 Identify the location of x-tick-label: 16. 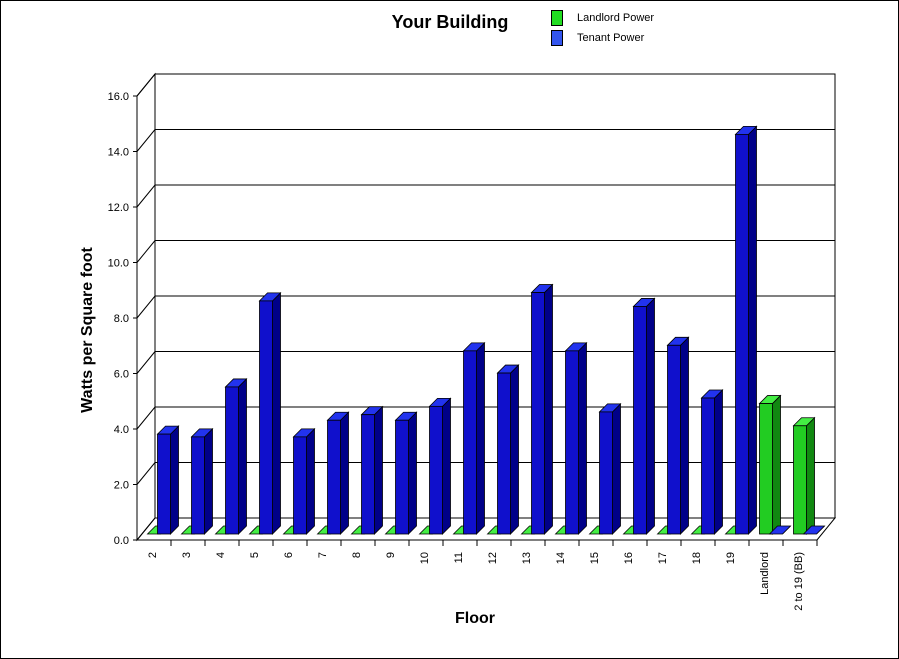
(629, 558).